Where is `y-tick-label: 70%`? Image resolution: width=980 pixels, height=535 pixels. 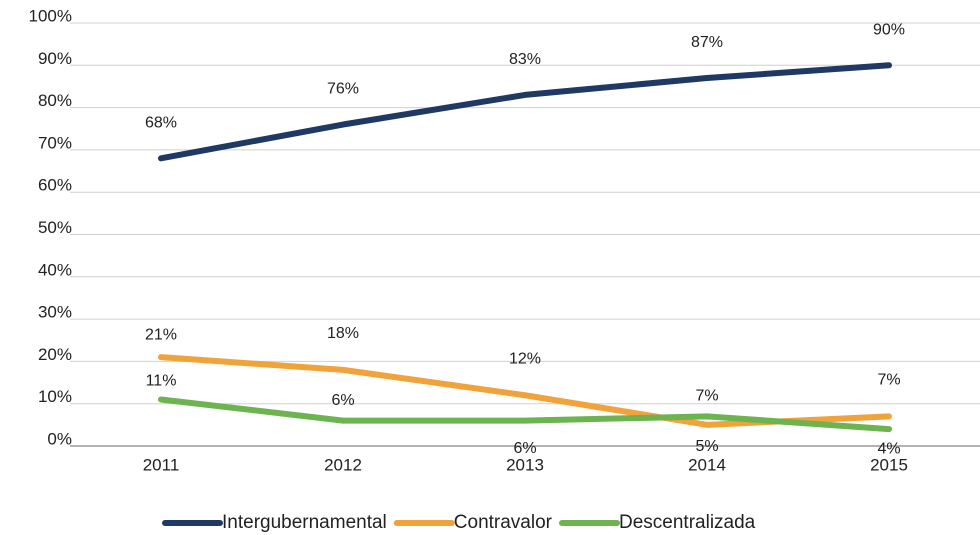 y-tick-label: 70% is located at coordinates (55, 142).